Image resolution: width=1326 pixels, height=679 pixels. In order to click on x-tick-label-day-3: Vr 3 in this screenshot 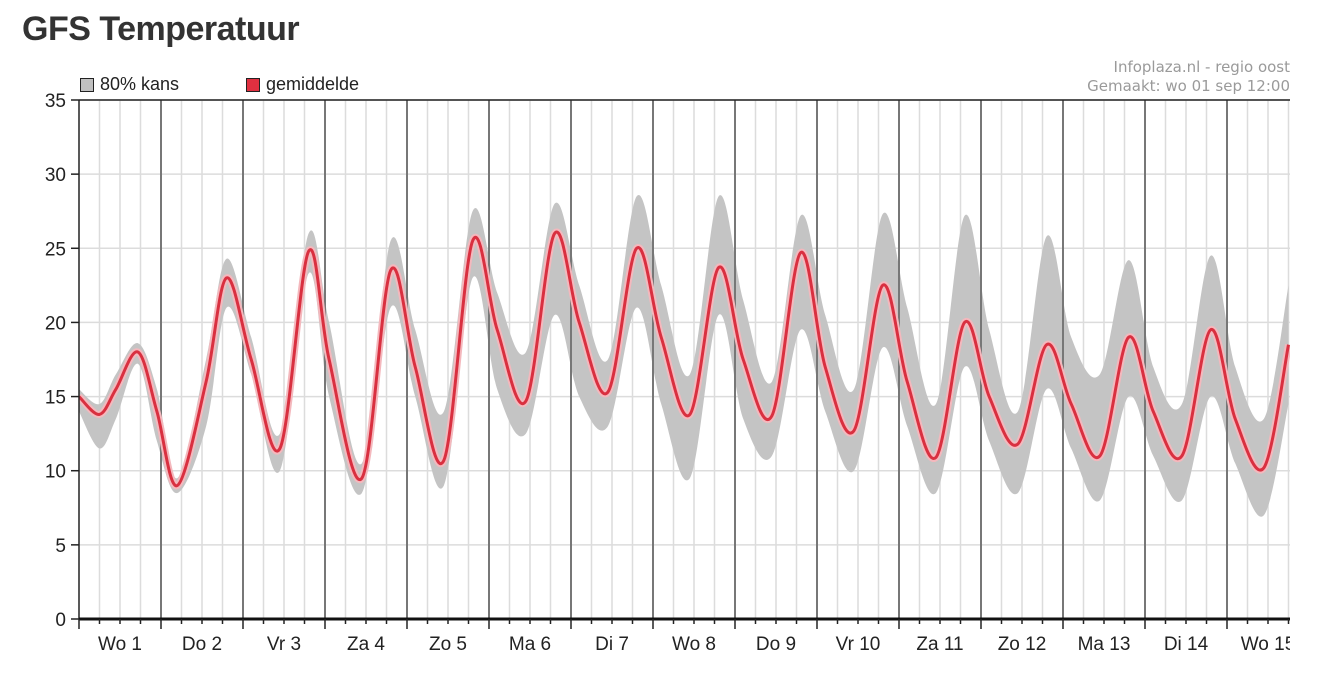, I will do `click(284, 644)`.